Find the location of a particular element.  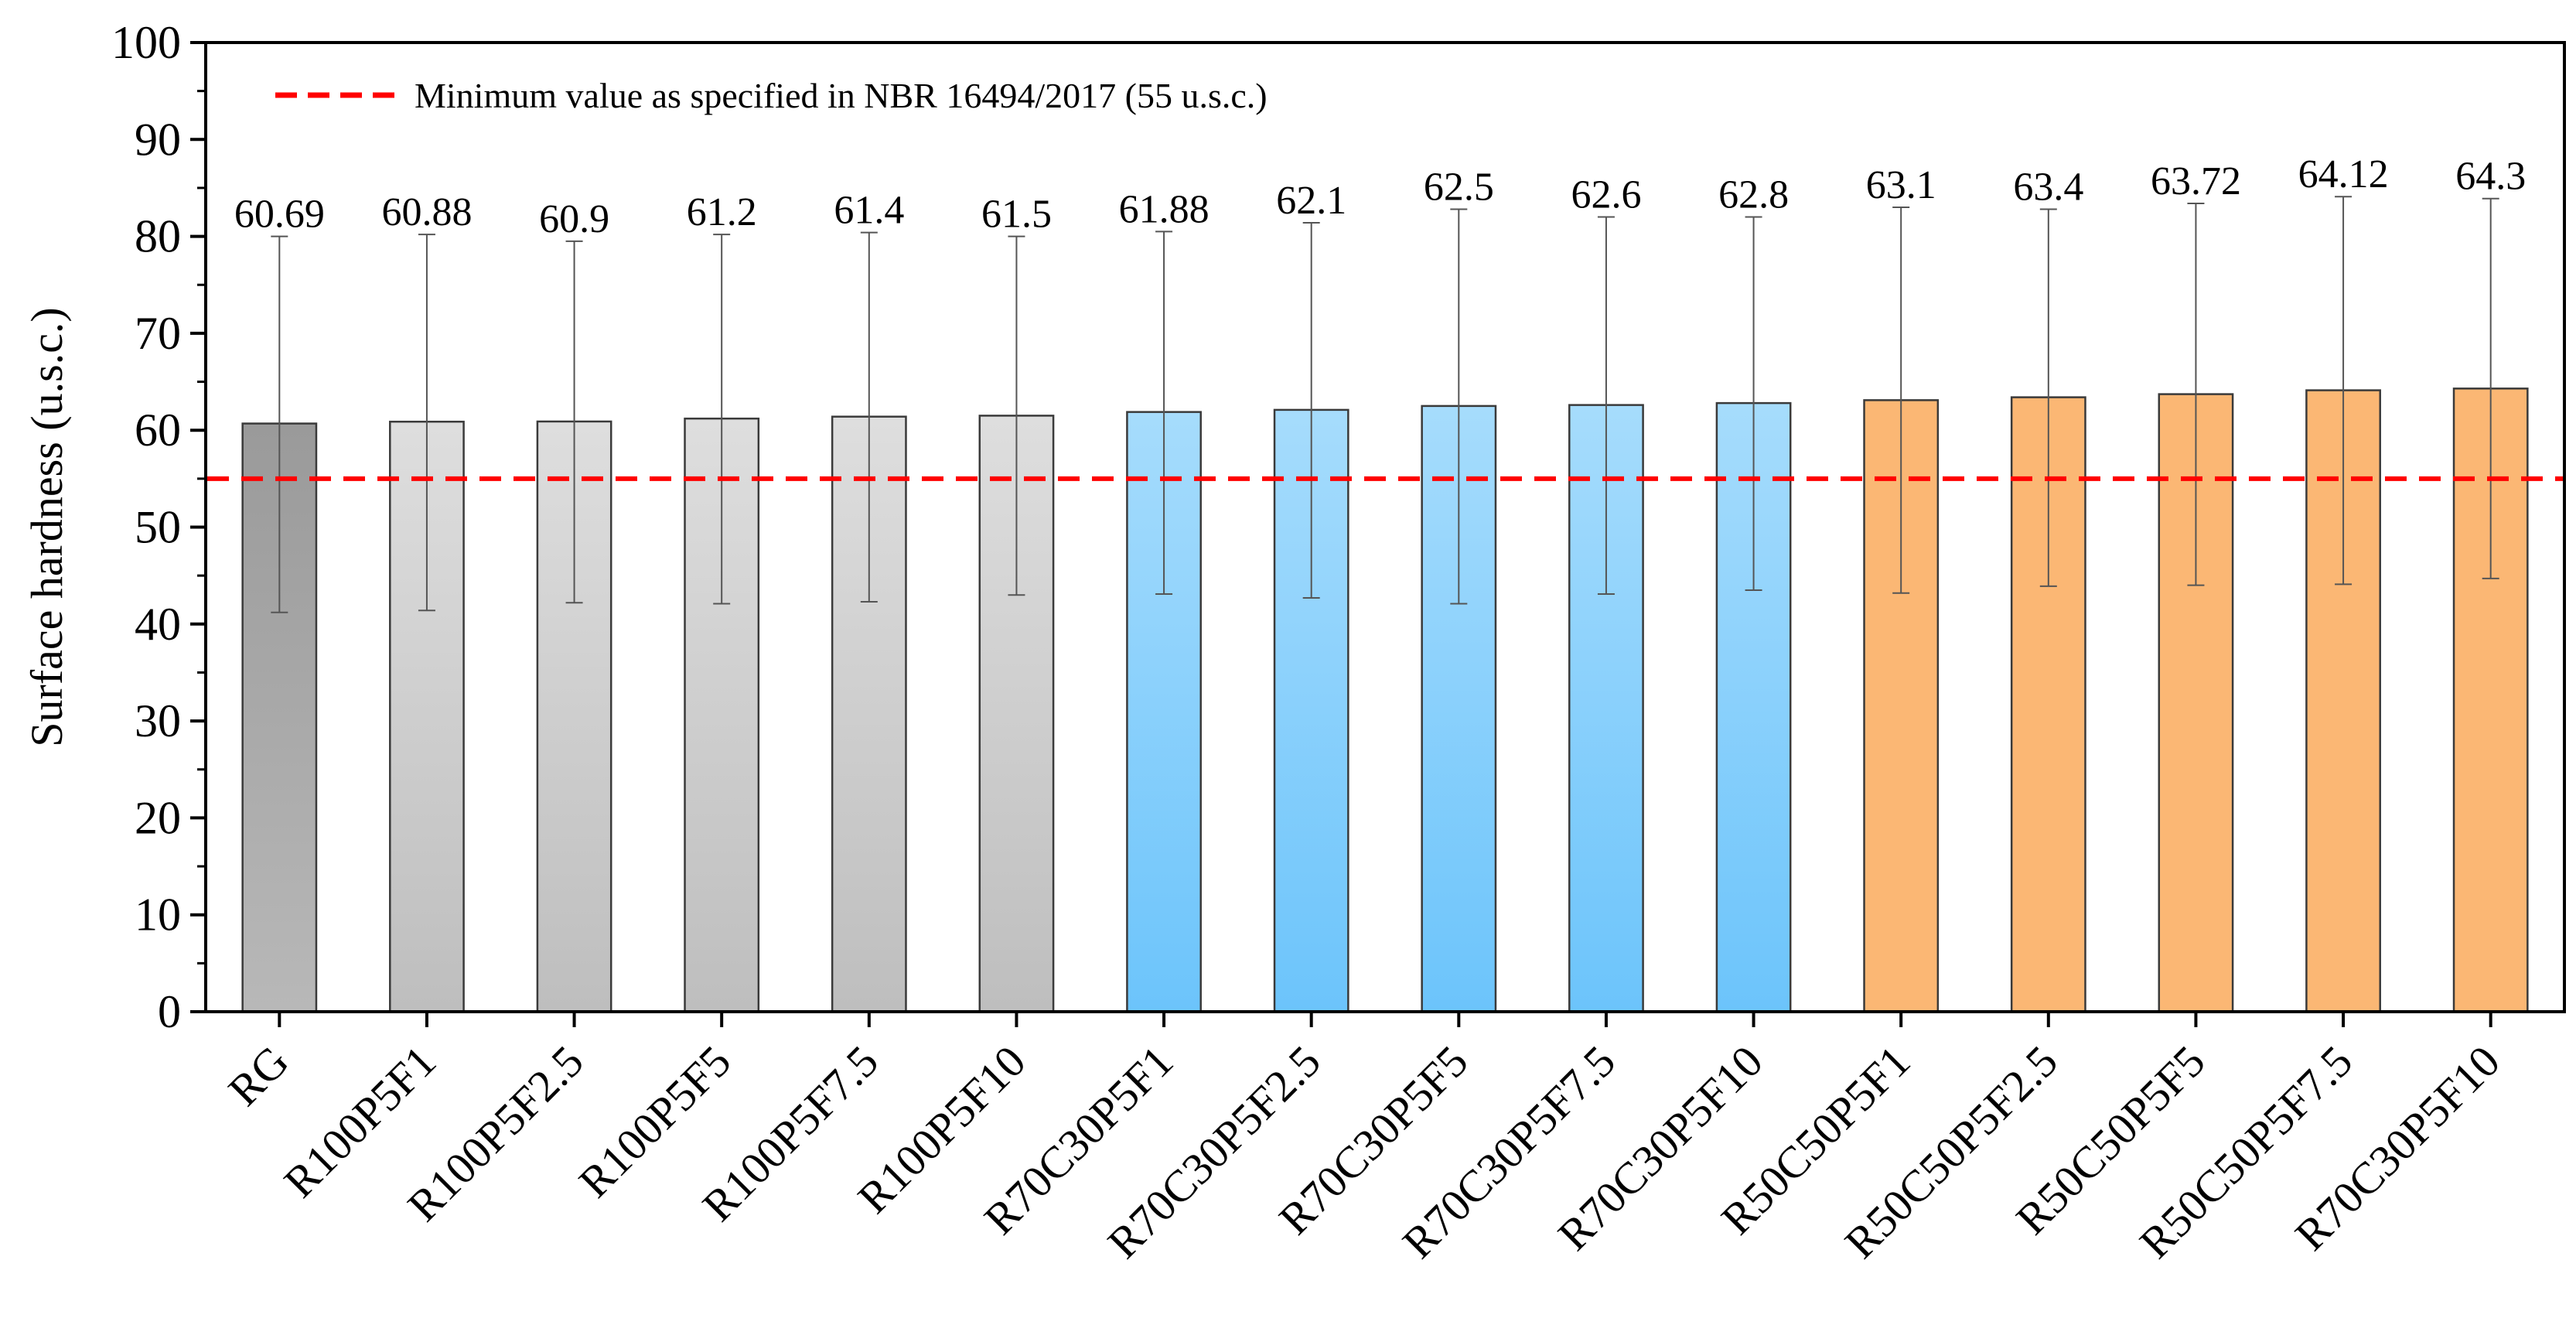

data-label-6: 61.88 is located at coordinates (1165, 209).